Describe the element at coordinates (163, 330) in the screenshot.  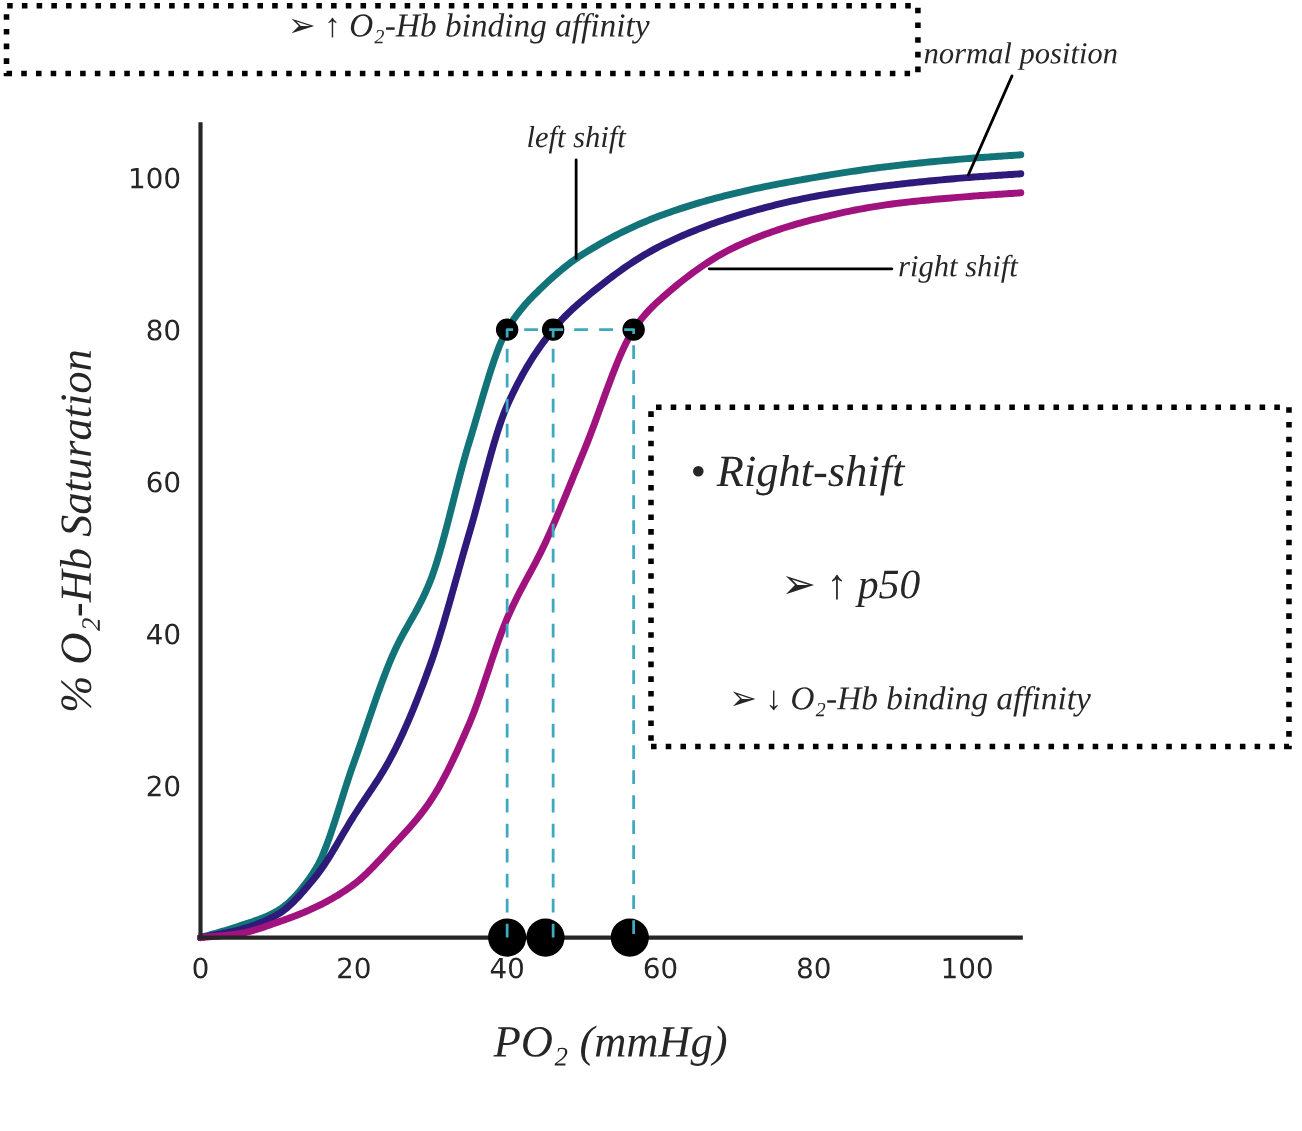
I see `y-tick-label: 80` at that location.